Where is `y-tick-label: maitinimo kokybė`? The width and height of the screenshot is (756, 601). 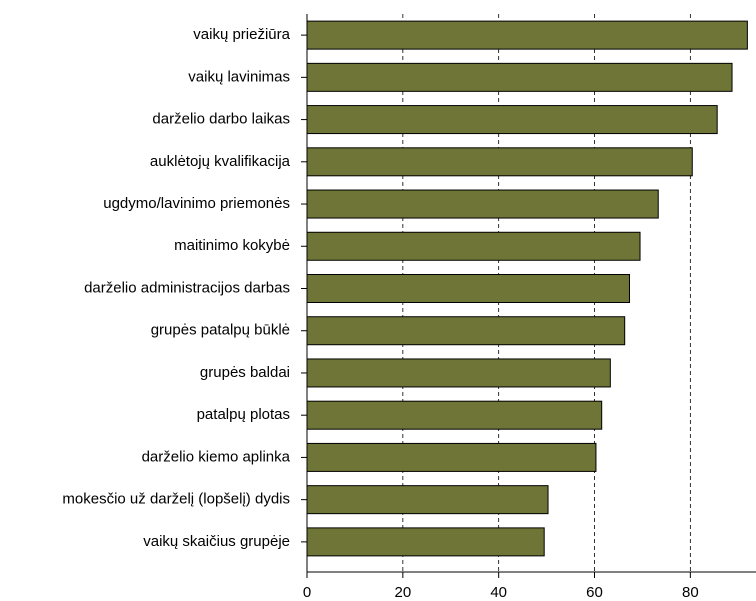
y-tick-label: maitinimo kokybė is located at coordinates (232, 245).